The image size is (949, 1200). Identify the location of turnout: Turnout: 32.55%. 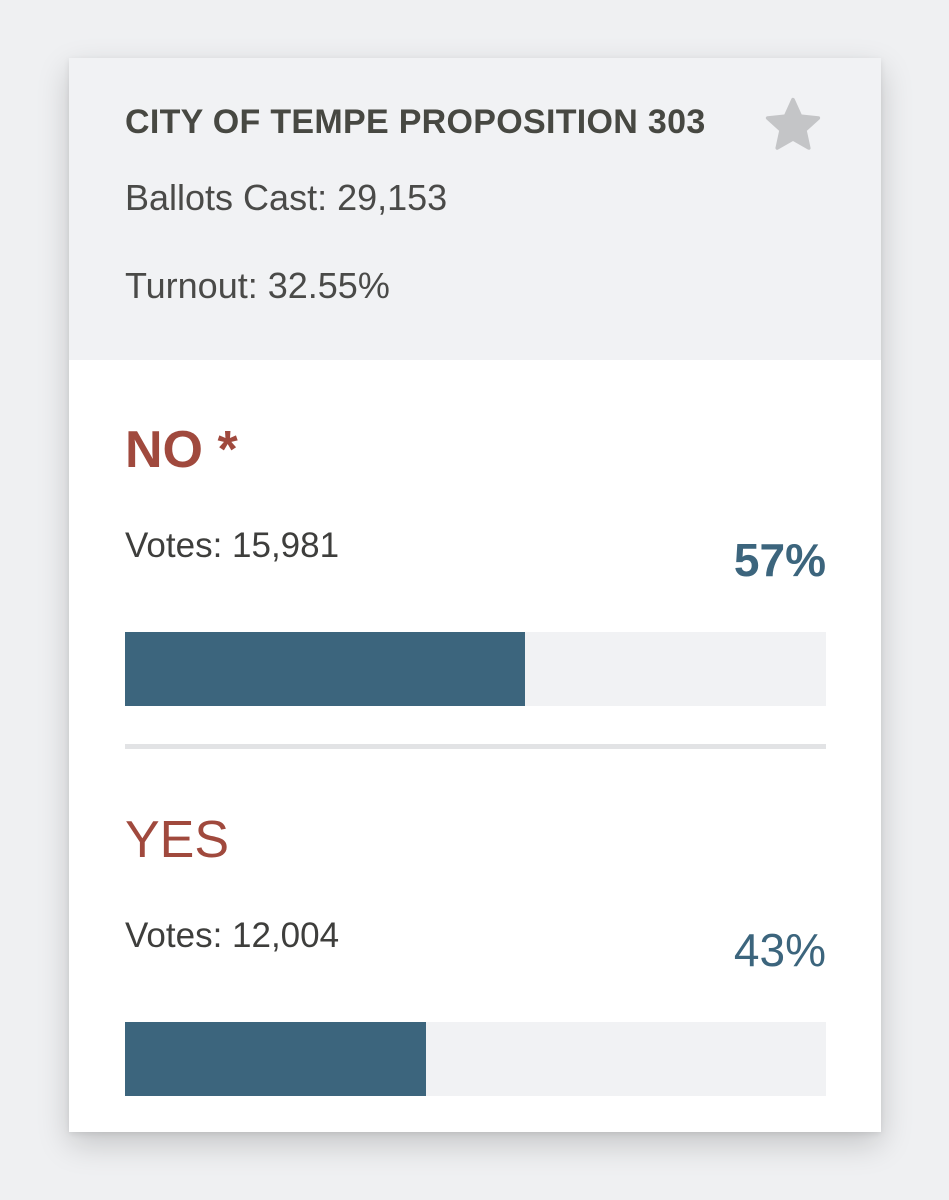
(257, 285).